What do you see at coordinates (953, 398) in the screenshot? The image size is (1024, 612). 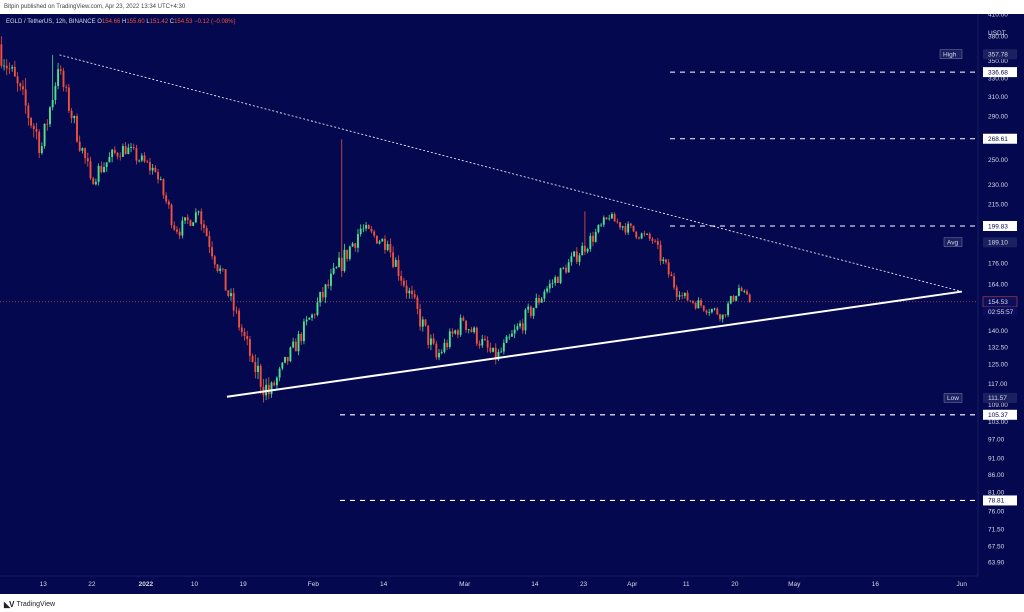 I see `level-tag: Low` at bounding box center [953, 398].